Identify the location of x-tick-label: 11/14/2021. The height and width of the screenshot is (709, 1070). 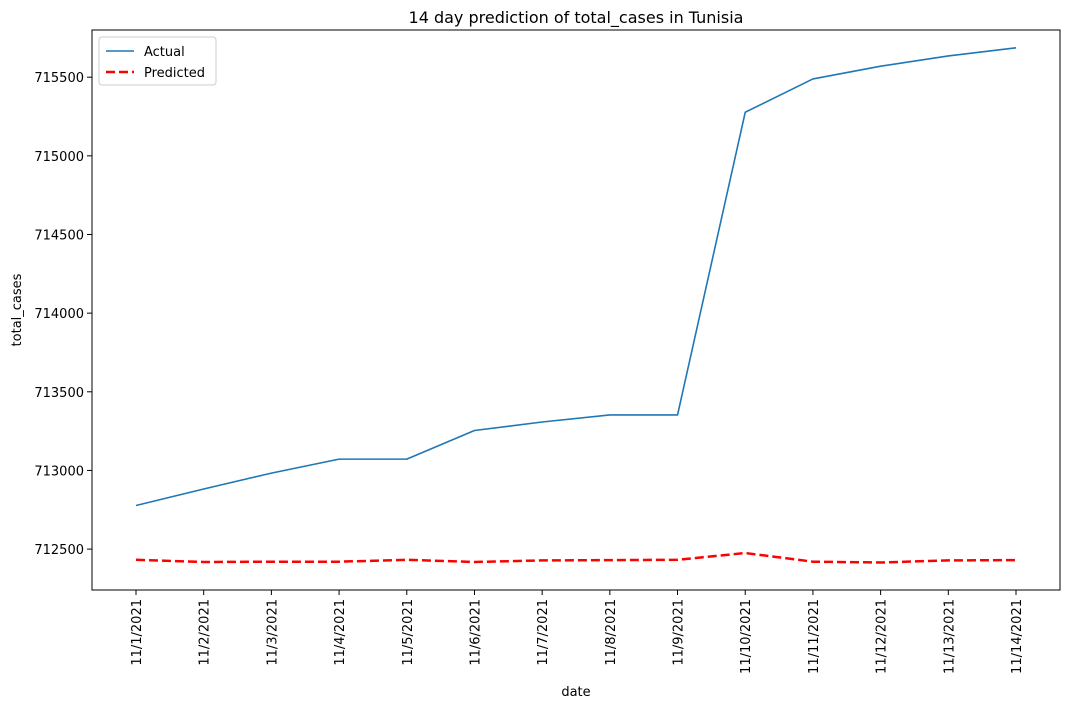
(1017, 636).